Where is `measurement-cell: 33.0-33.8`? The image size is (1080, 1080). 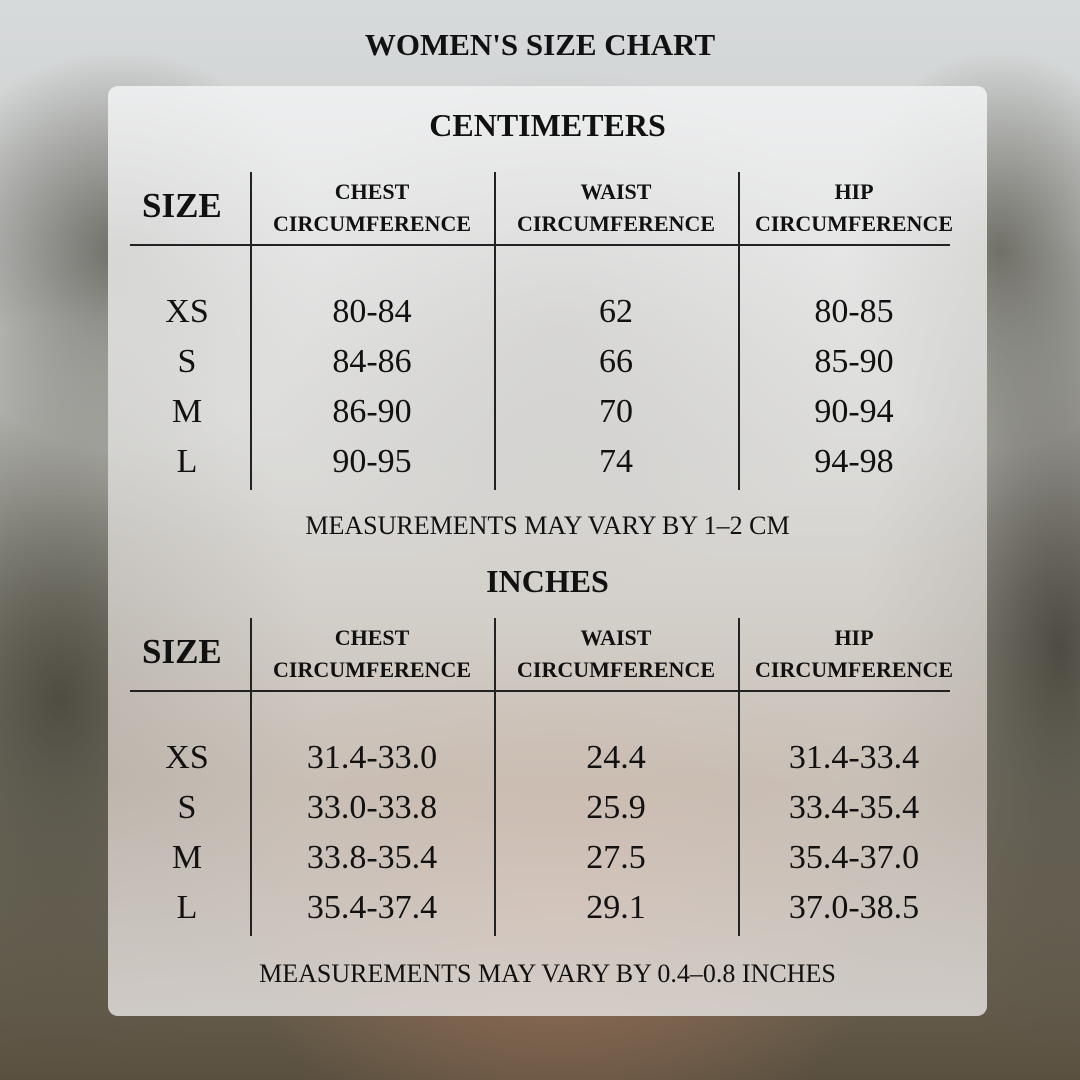
measurement-cell: 33.0-33.8 is located at coordinates (372, 807).